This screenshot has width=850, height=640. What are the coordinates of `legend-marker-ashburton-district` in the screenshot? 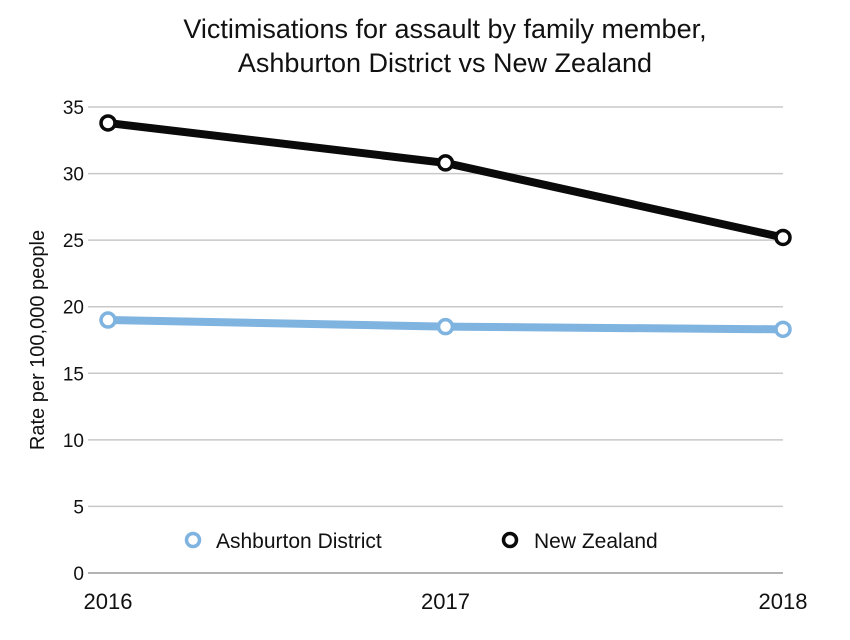 It's located at (193, 540).